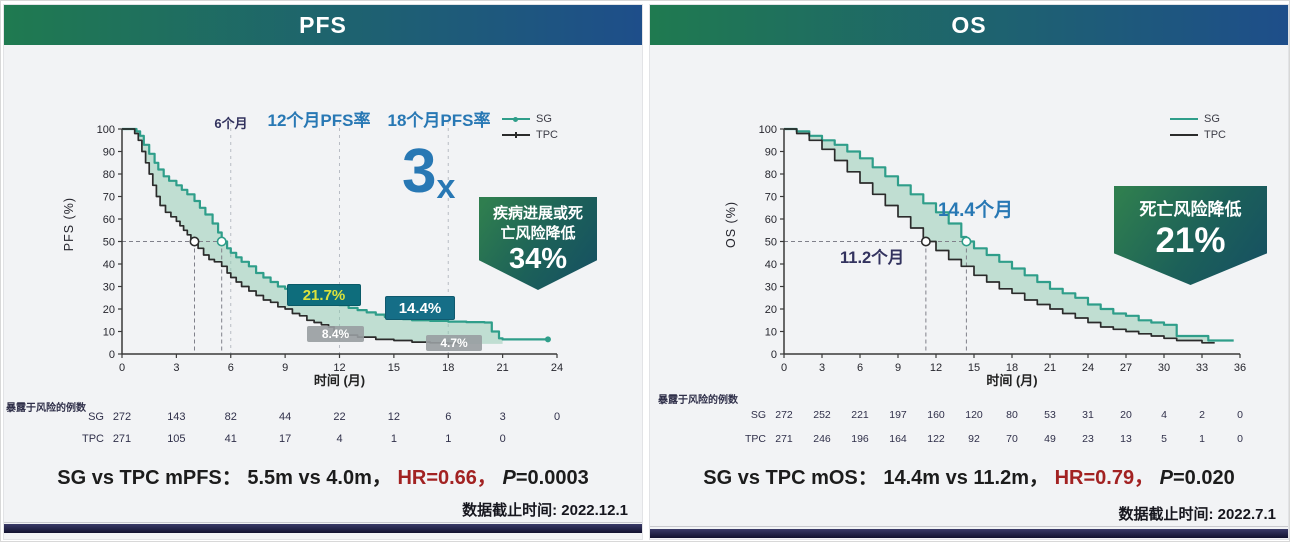 This screenshot has width=1290, height=542. I want to click on badge-percentage: 34%, so click(538, 259).